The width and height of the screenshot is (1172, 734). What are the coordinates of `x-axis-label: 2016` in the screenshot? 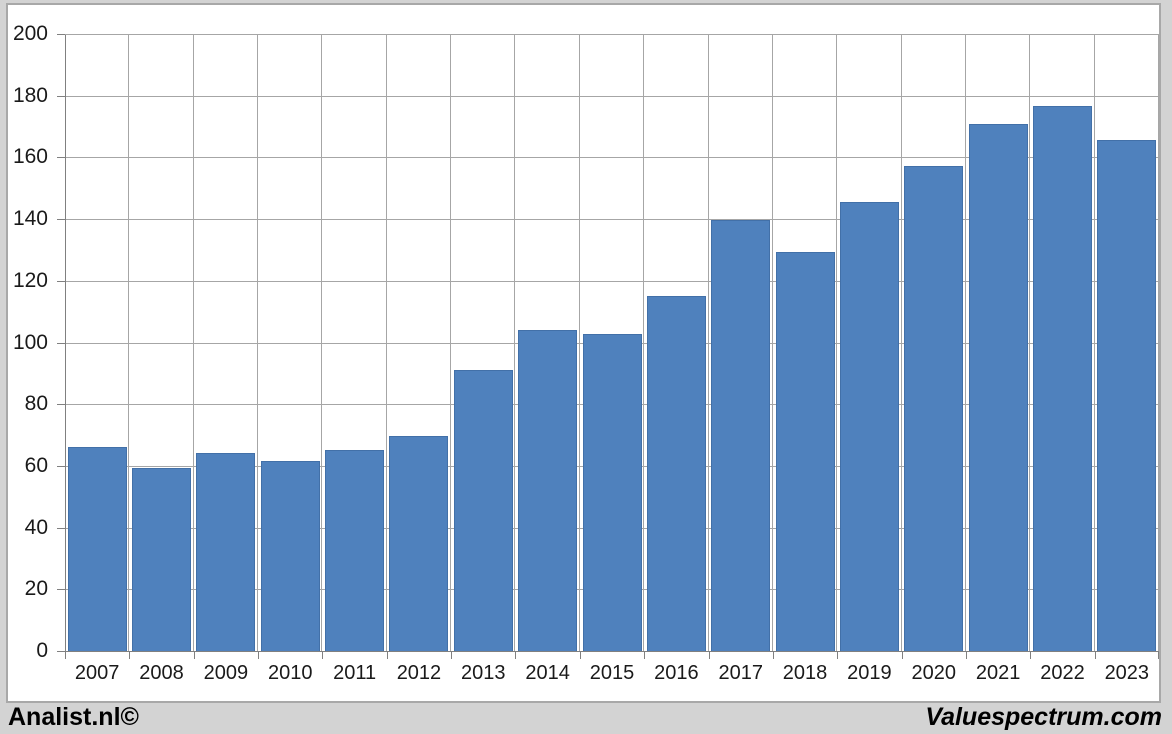 It's located at (676, 673).